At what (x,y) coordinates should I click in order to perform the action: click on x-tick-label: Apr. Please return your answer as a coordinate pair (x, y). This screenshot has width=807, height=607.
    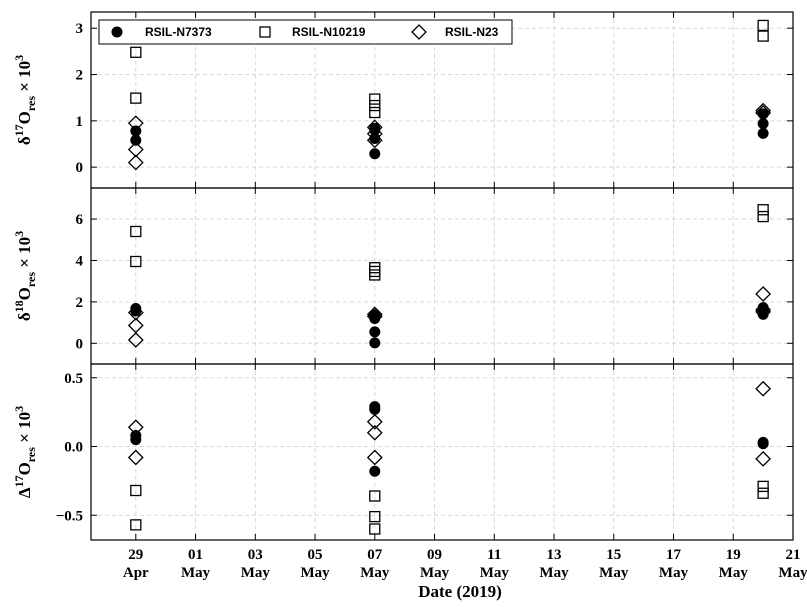
    Looking at the image, I should click on (136, 573).